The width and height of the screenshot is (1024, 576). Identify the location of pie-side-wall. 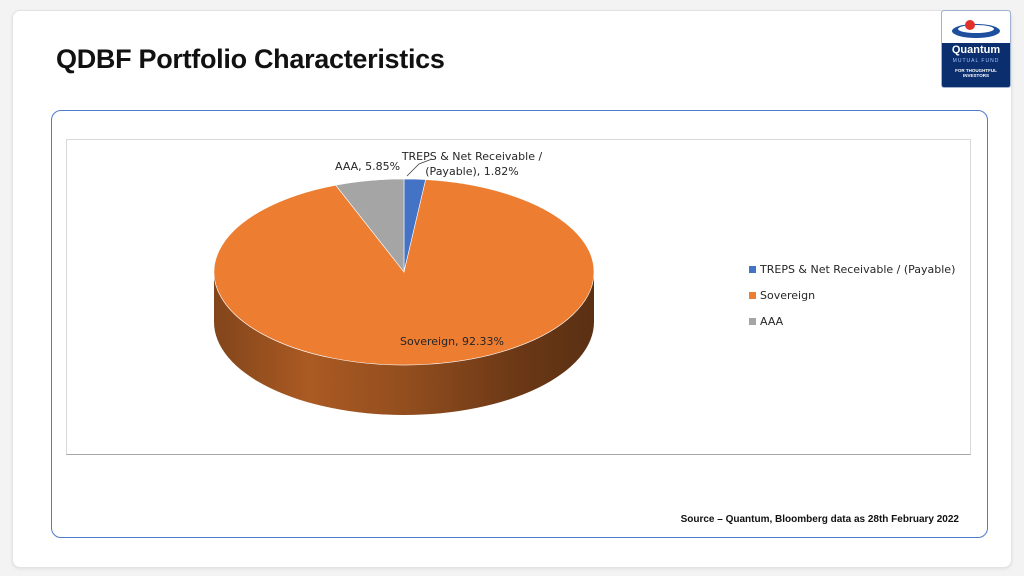
(404, 343).